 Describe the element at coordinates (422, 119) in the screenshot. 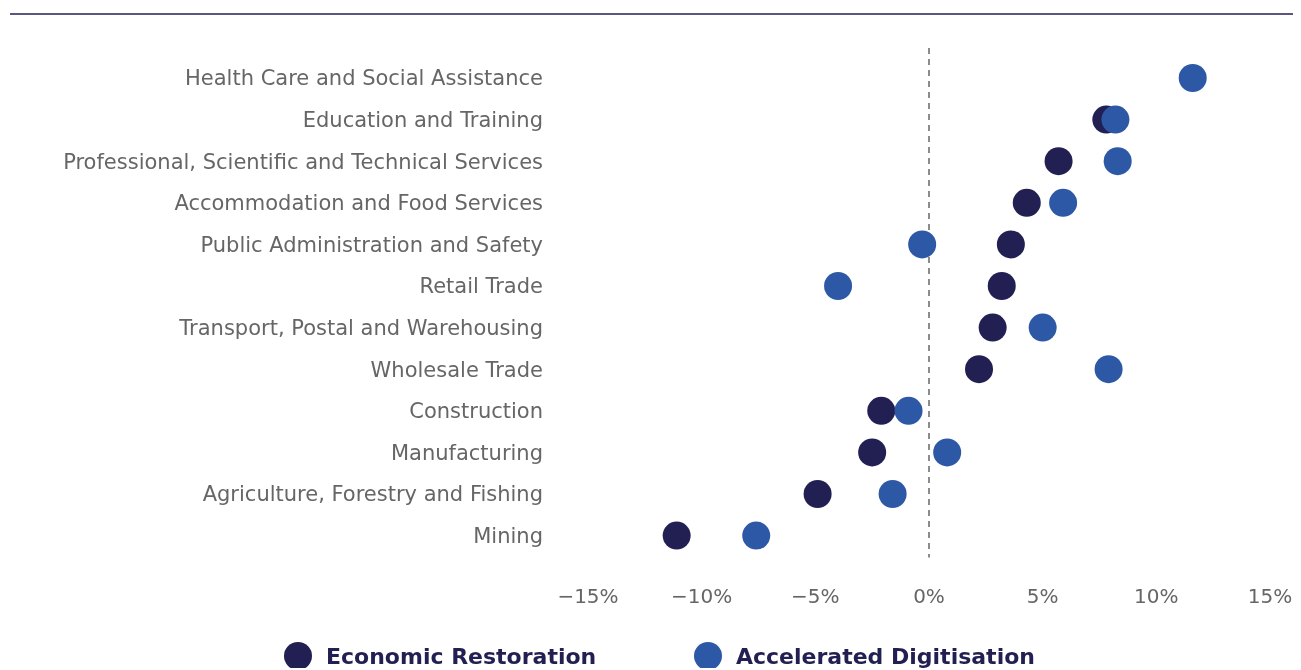

I see `y-tick-label: Education and Training` at that location.